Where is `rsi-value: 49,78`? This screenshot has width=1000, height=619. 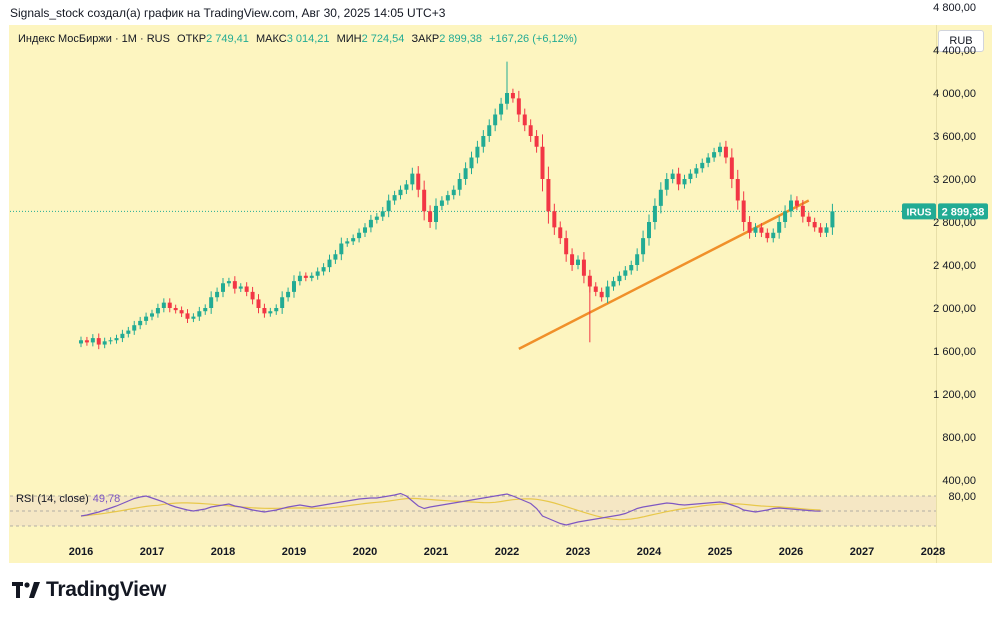
rsi-value: 49,78 is located at coordinates (106, 499).